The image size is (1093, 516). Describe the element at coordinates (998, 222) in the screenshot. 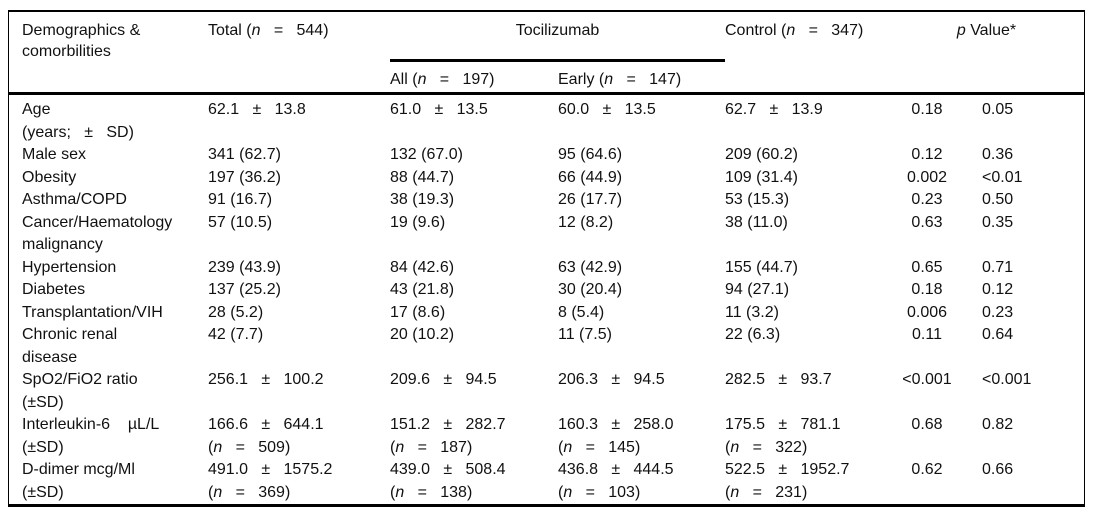

I see `cell-line: 0.35` at that location.